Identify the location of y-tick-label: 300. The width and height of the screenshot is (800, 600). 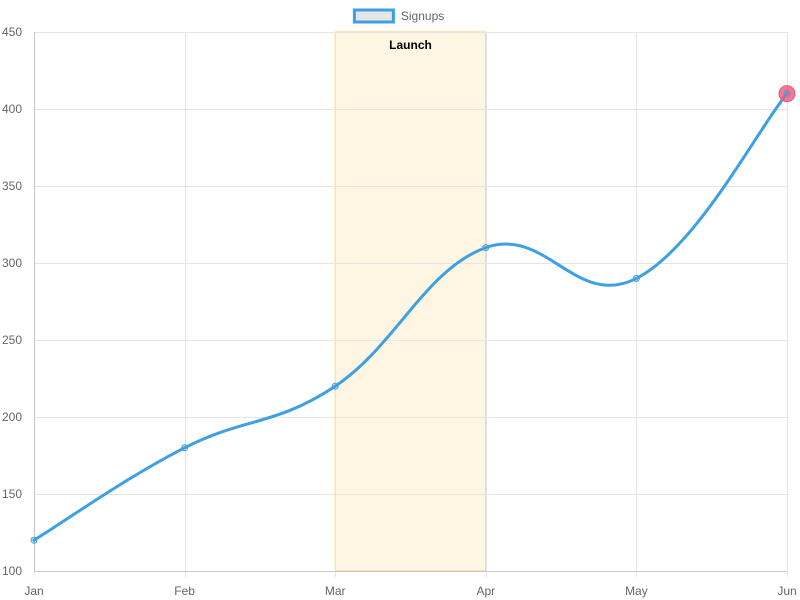
(12, 263).